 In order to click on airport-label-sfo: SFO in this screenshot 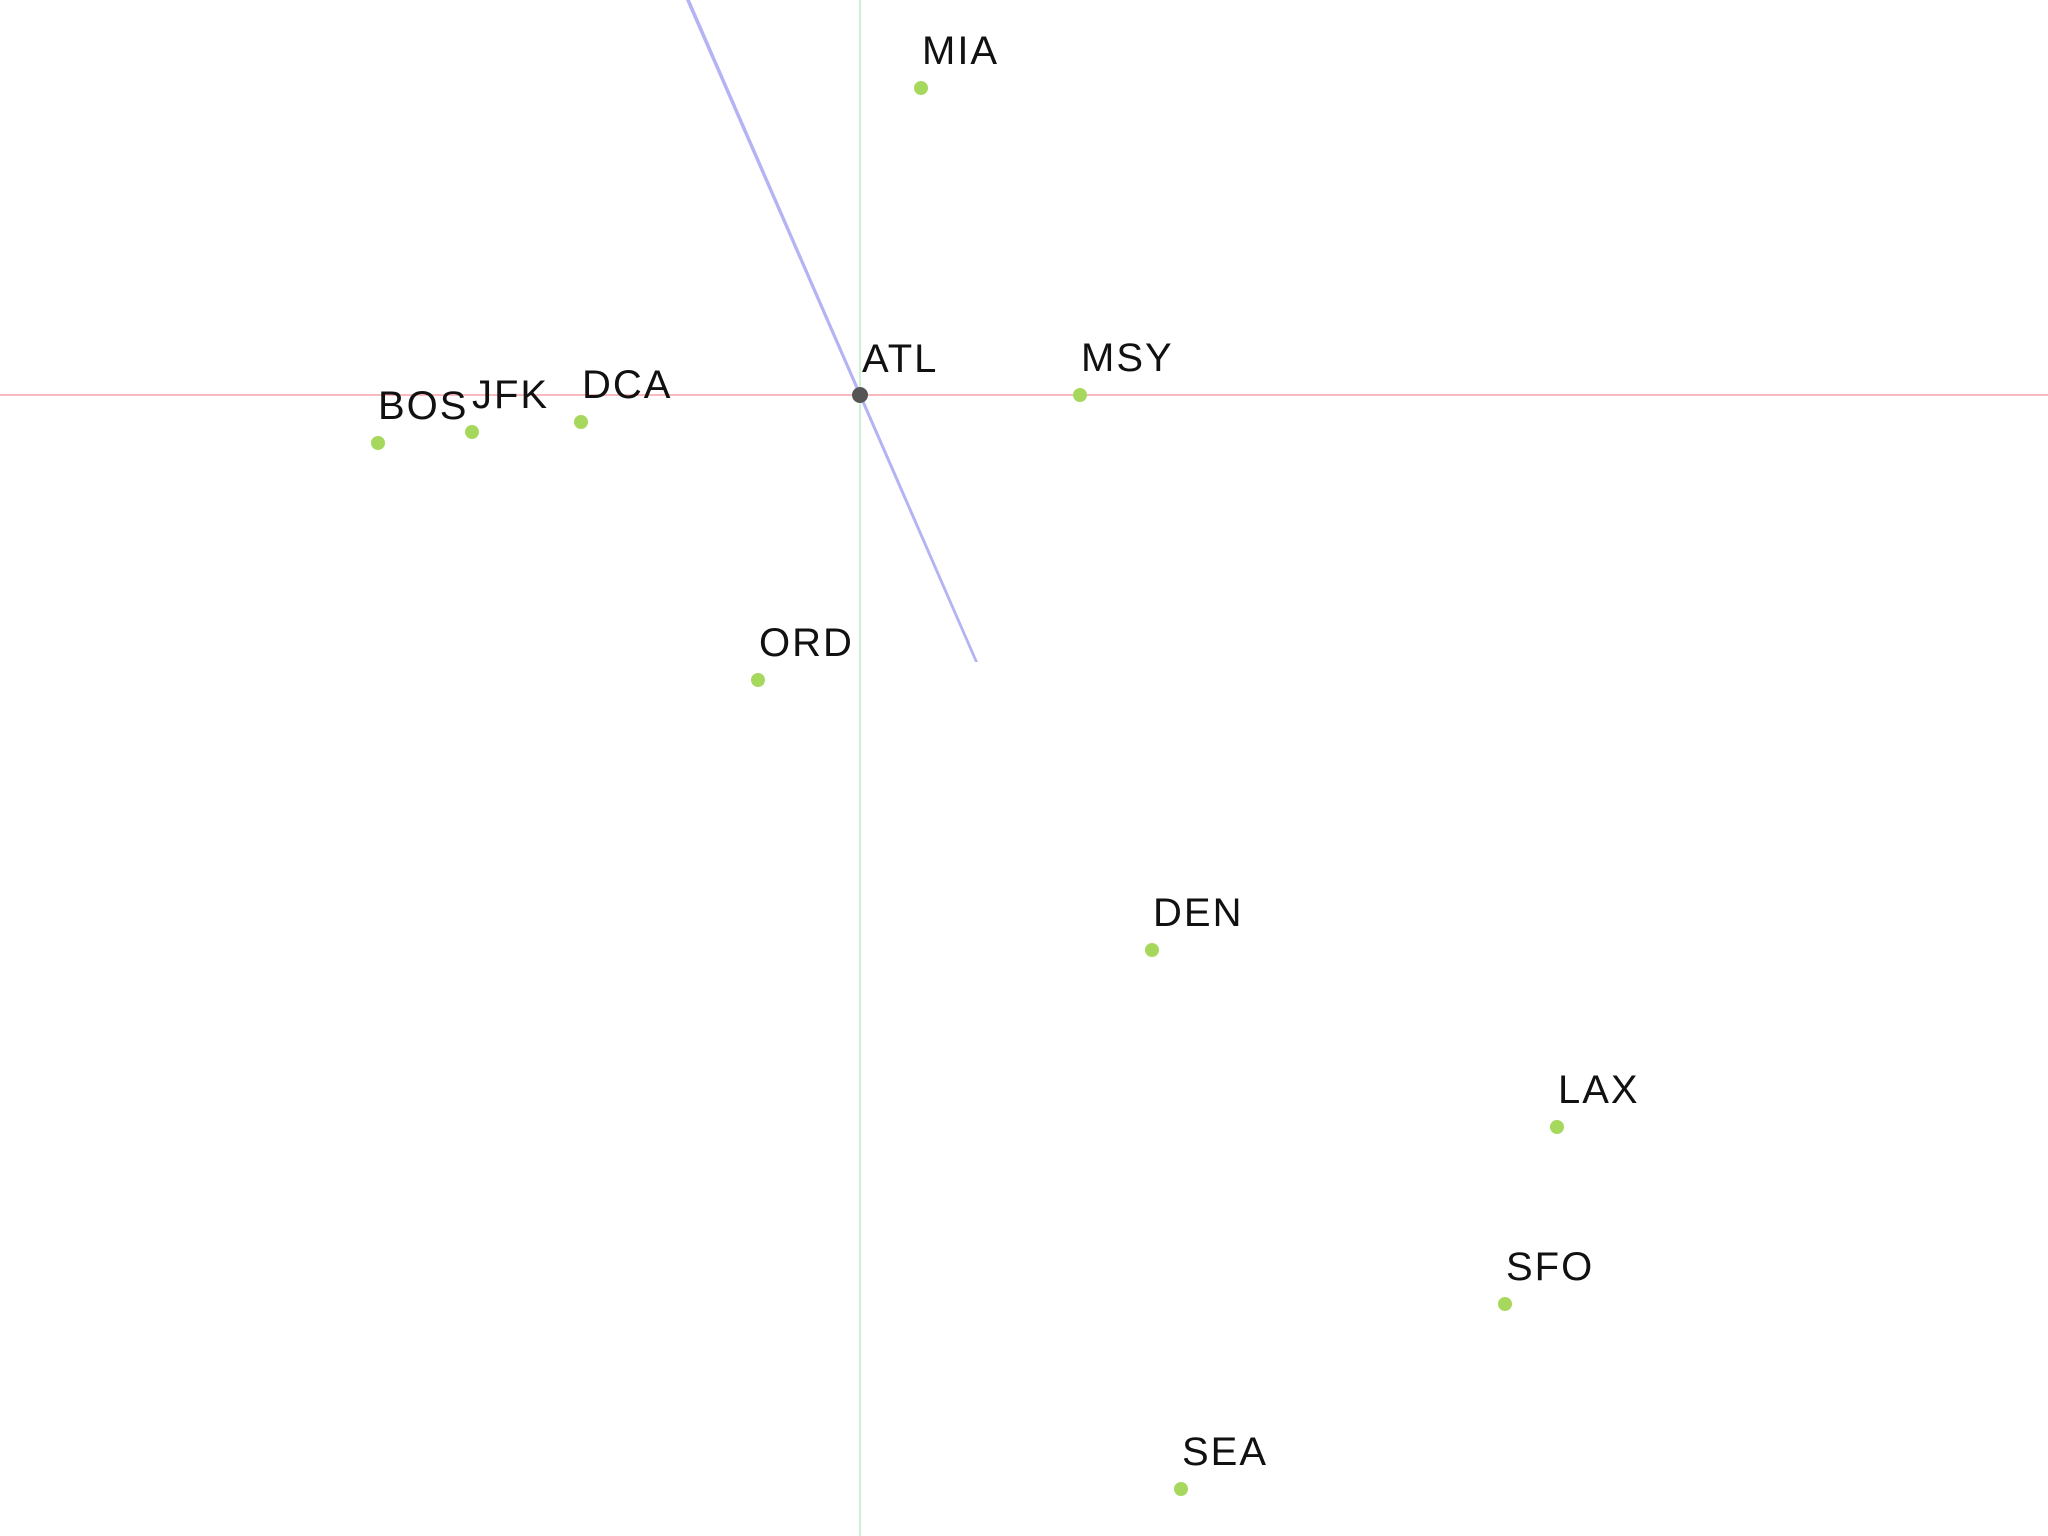, I will do `click(1550, 1267)`.